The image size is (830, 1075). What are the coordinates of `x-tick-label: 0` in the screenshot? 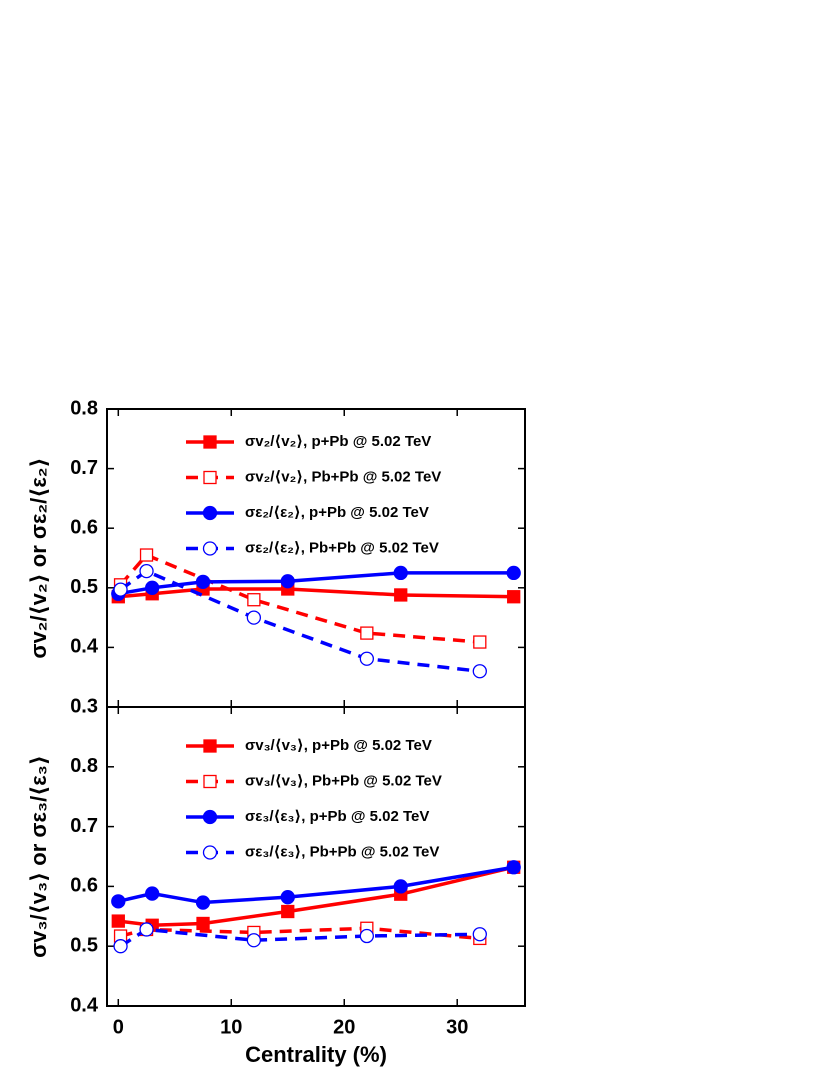 It's located at (118, 1027).